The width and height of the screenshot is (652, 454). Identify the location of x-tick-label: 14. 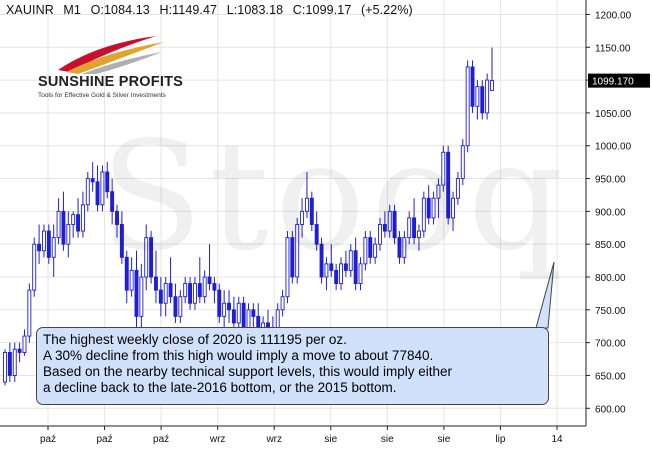
(557, 439).